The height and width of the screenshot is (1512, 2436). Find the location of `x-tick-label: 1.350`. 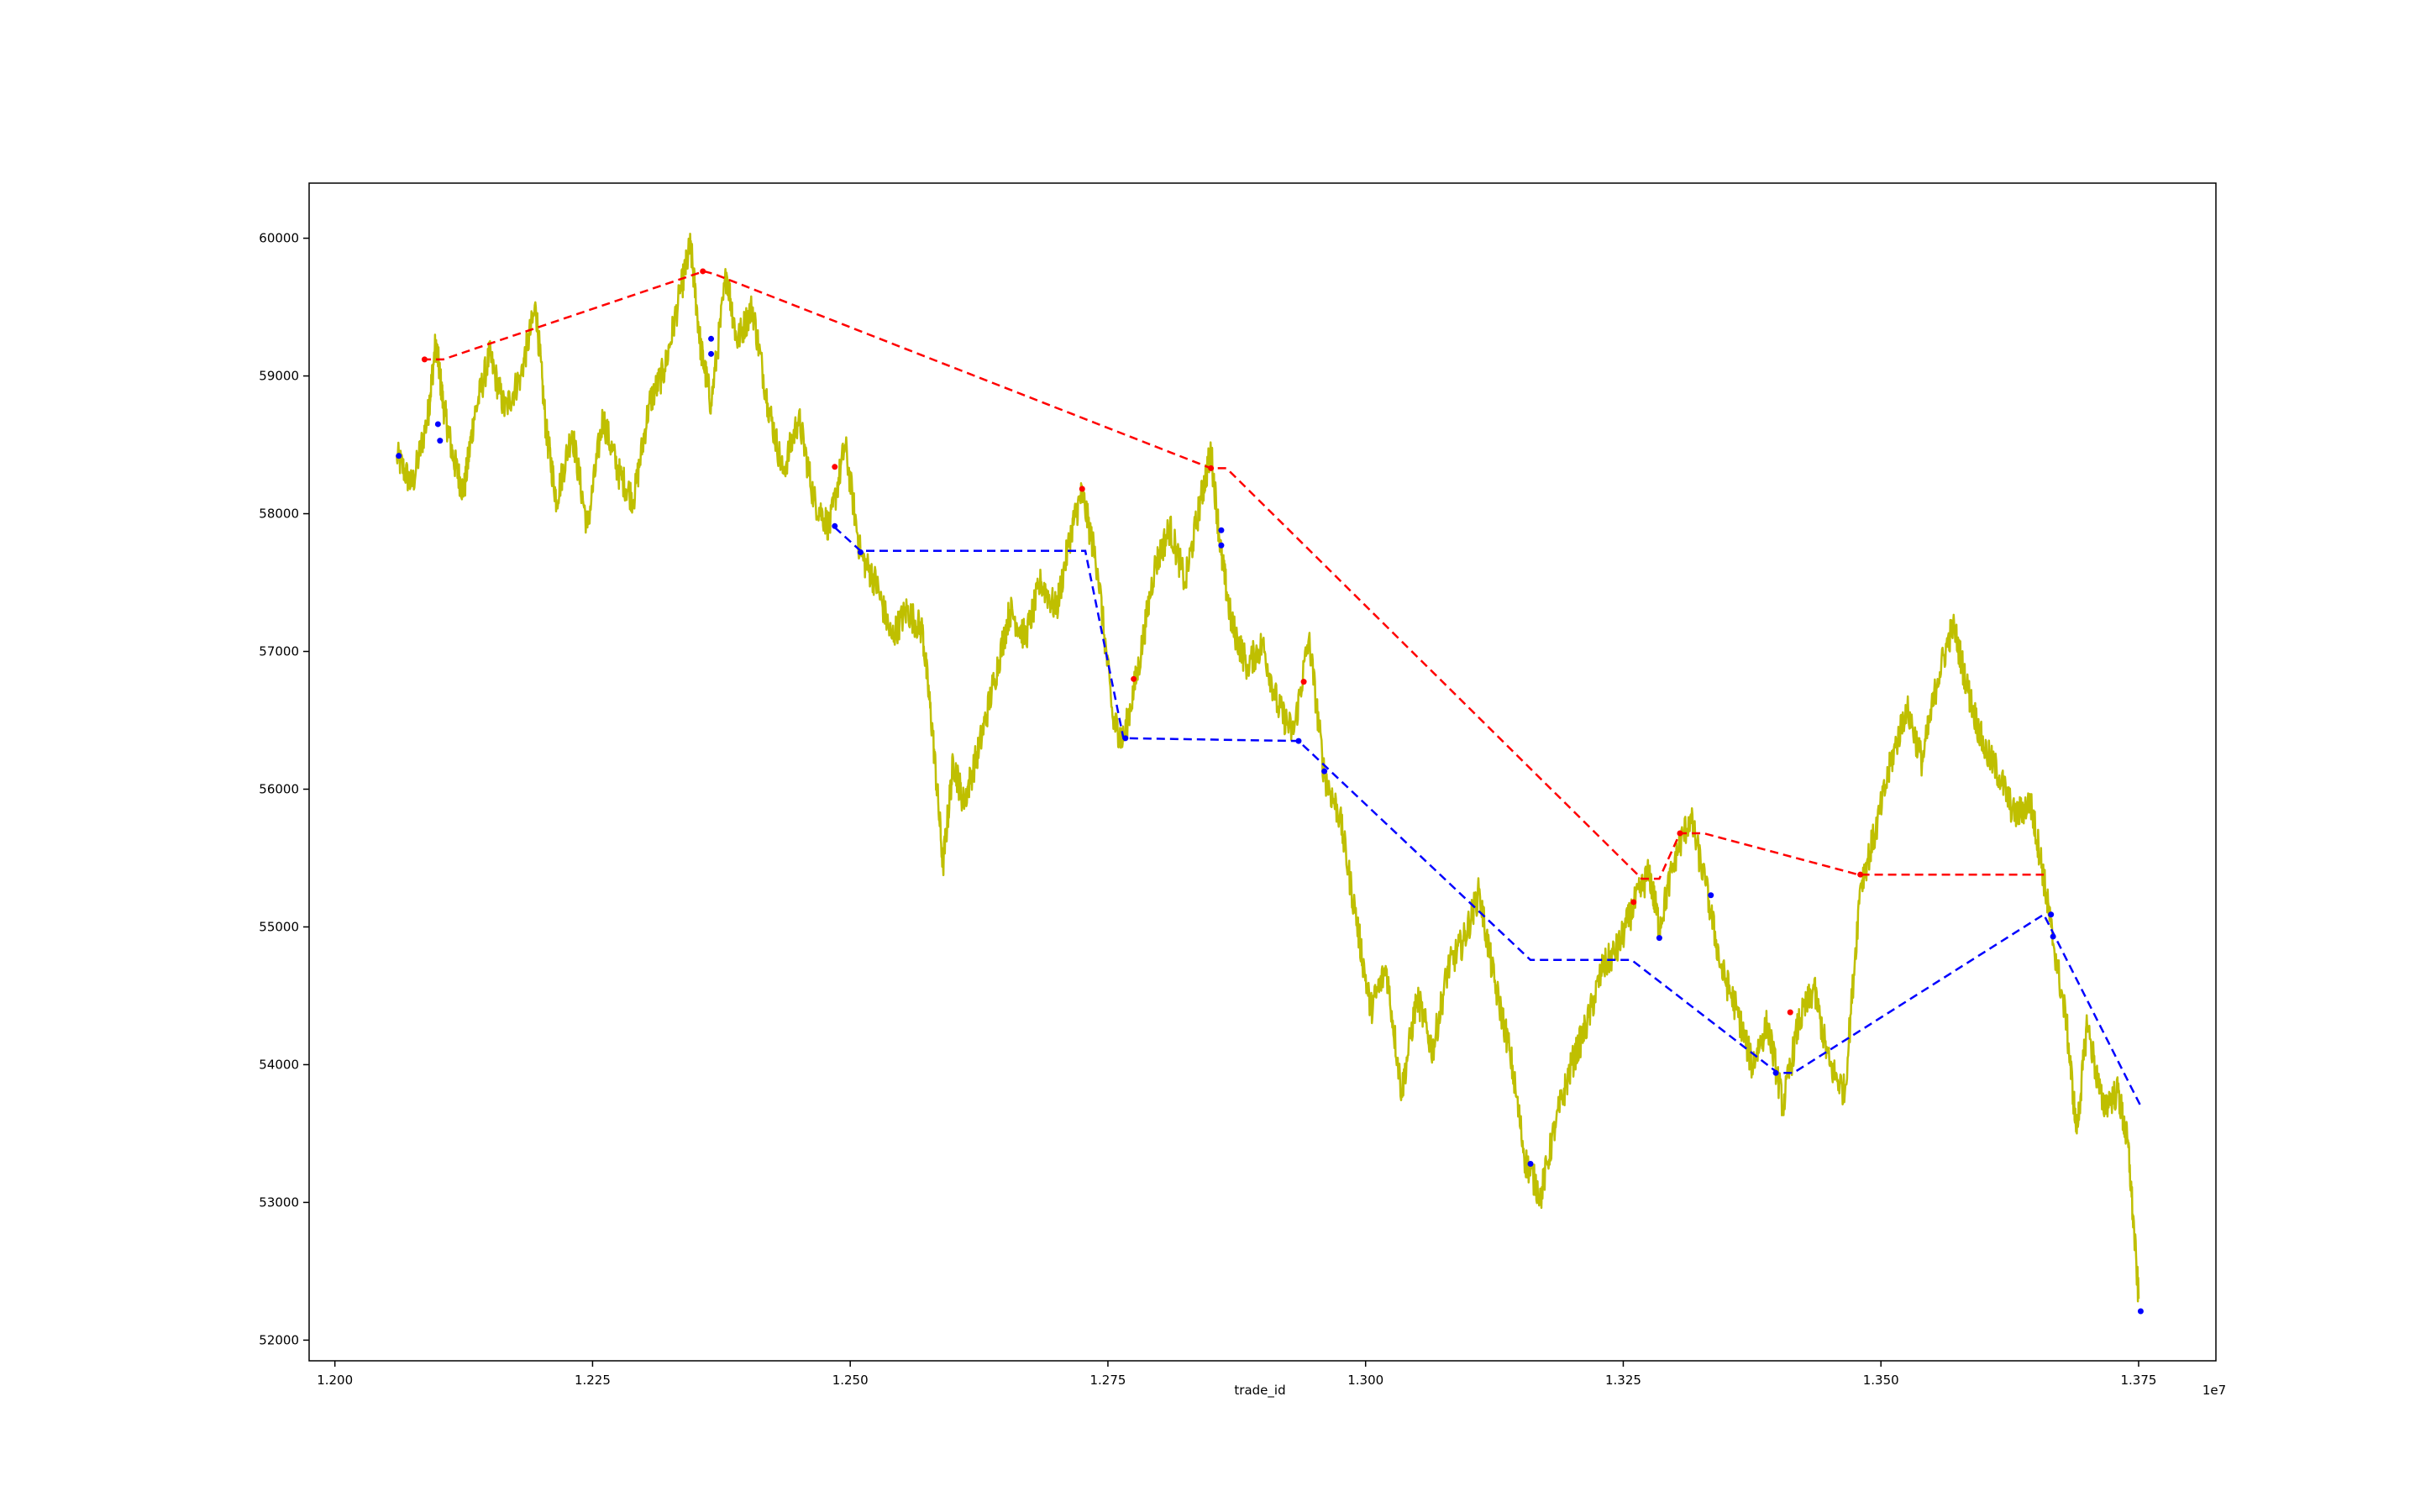

x-tick-label: 1.350 is located at coordinates (1881, 1380).